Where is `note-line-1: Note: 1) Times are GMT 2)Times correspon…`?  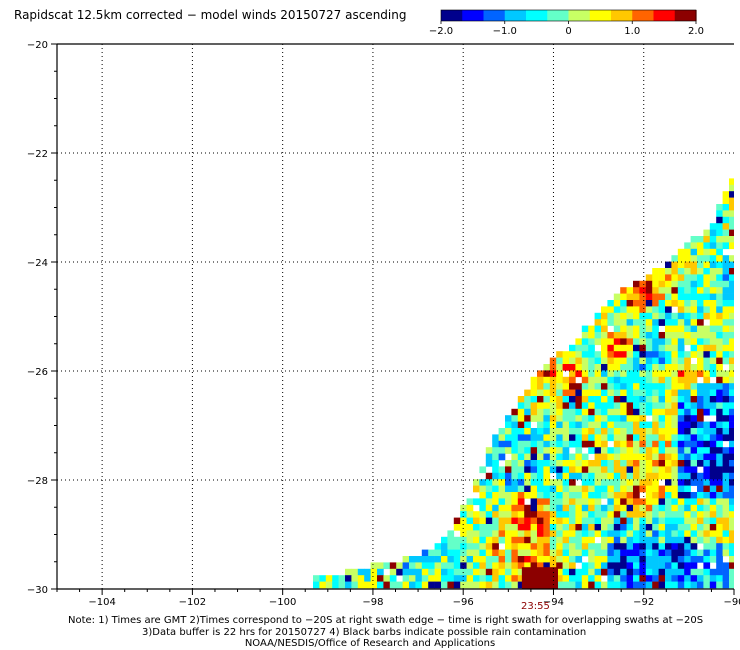 note-line-1: Note: 1) Times are GMT 2)Times correspon… is located at coordinates (386, 620).